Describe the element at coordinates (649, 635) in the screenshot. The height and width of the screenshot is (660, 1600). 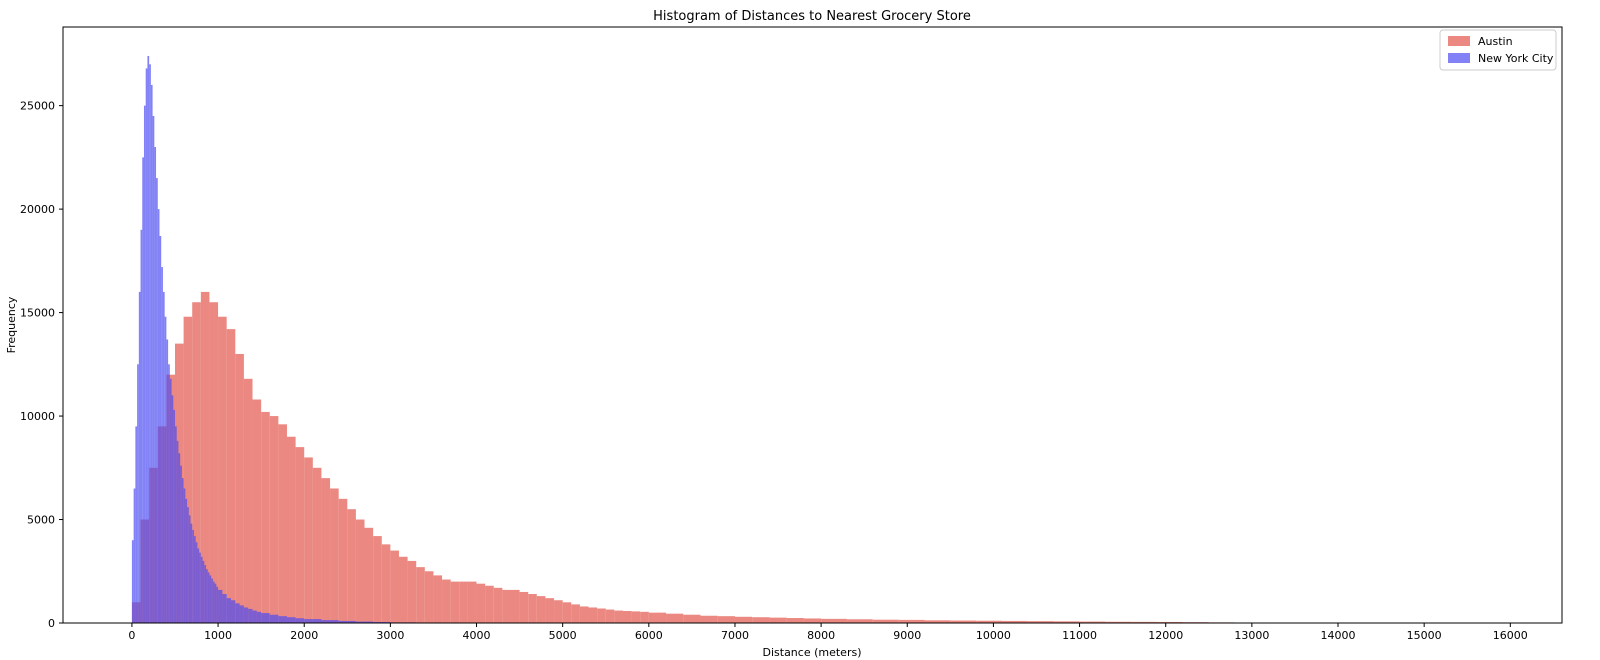
I see `x-tick-label: 6000` at that location.